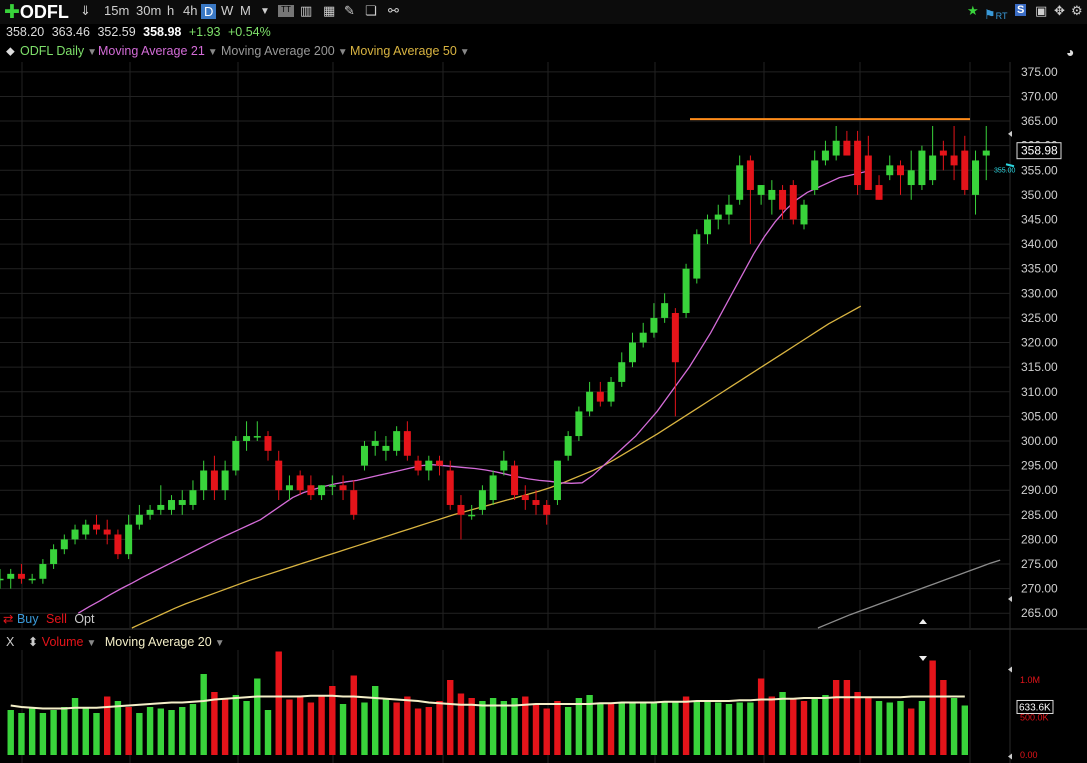 Image resolution: width=1087 pixels, height=763 pixels. What do you see at coordinates (286, 11) in the screenshot?
I see `chart-type-icon: TT` at bounding box center [286, 11].